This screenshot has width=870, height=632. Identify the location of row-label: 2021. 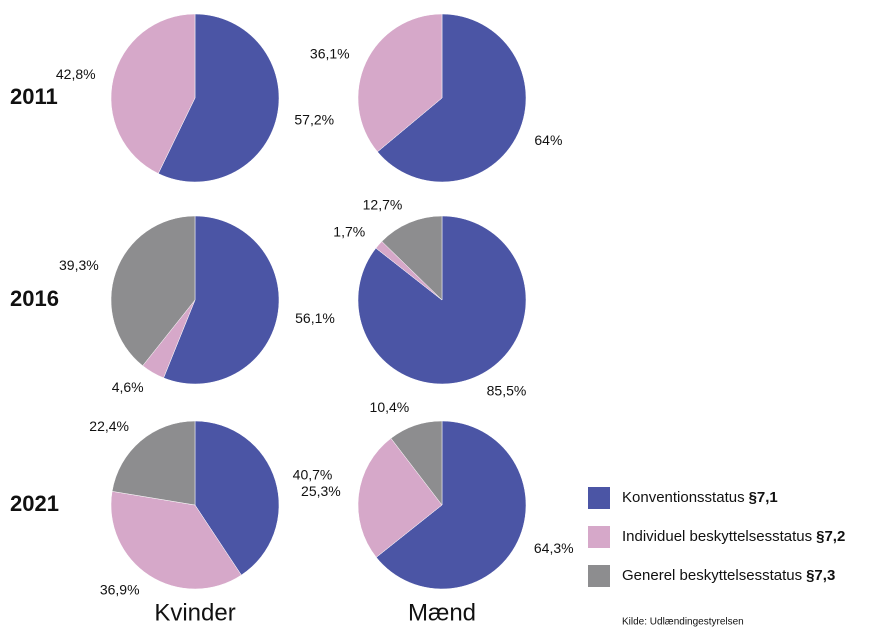
(34, 503).